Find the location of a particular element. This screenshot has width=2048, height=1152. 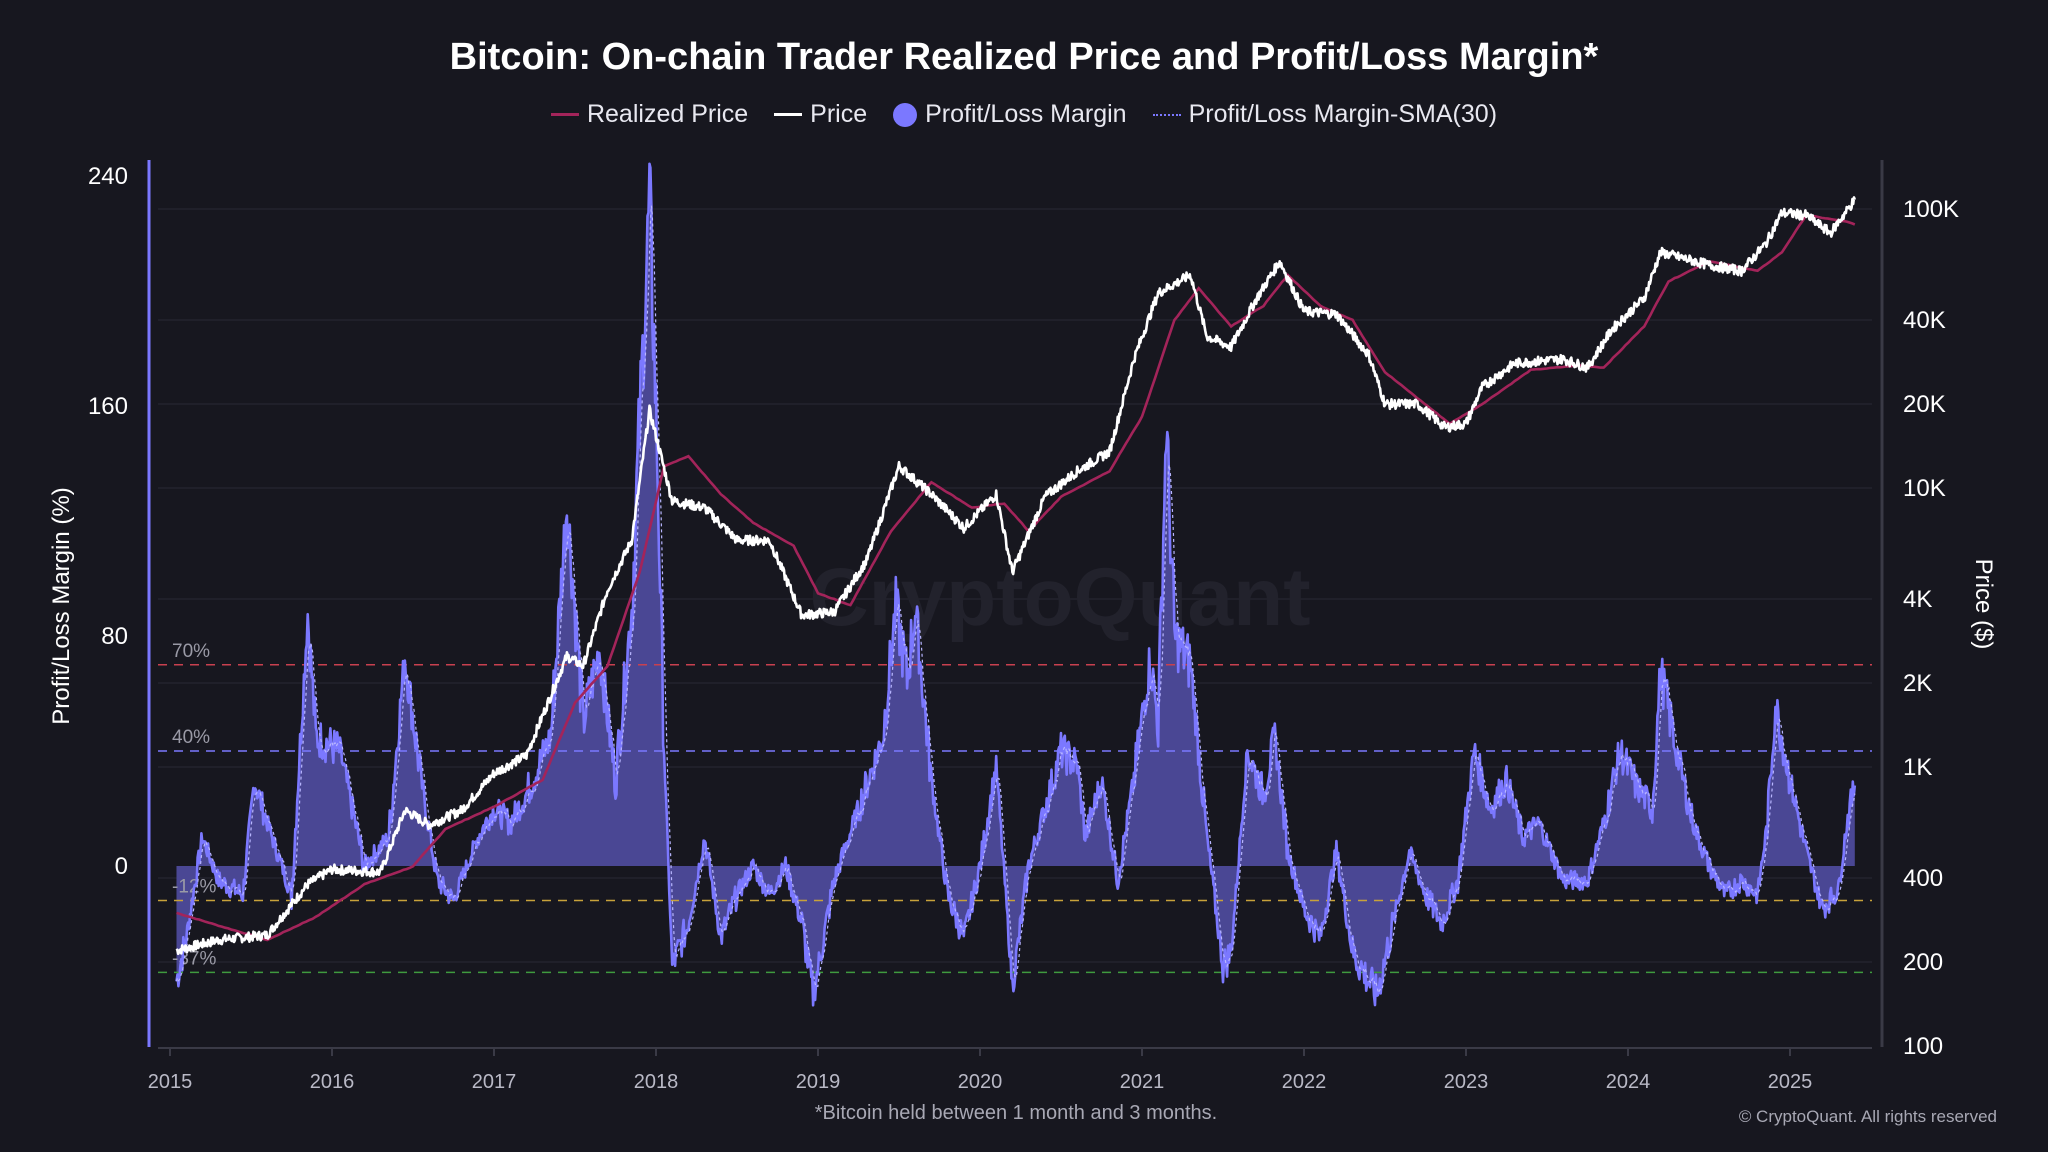

legend-label: Profit/Loss Margin is located at coordinates (1026, 114).